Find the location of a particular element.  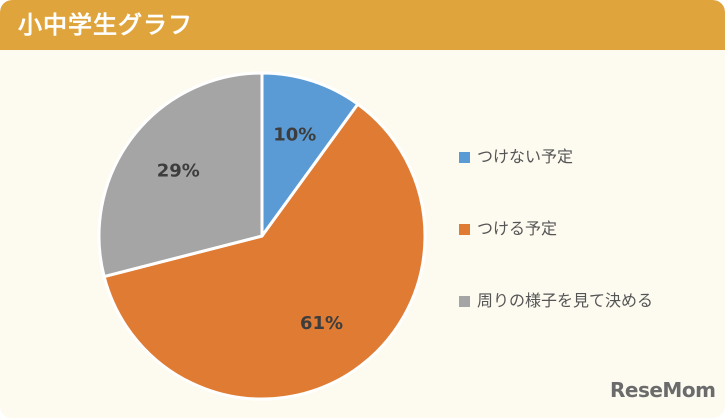

legend-label-0: つけない予定 is located at coordinates (525, 156).